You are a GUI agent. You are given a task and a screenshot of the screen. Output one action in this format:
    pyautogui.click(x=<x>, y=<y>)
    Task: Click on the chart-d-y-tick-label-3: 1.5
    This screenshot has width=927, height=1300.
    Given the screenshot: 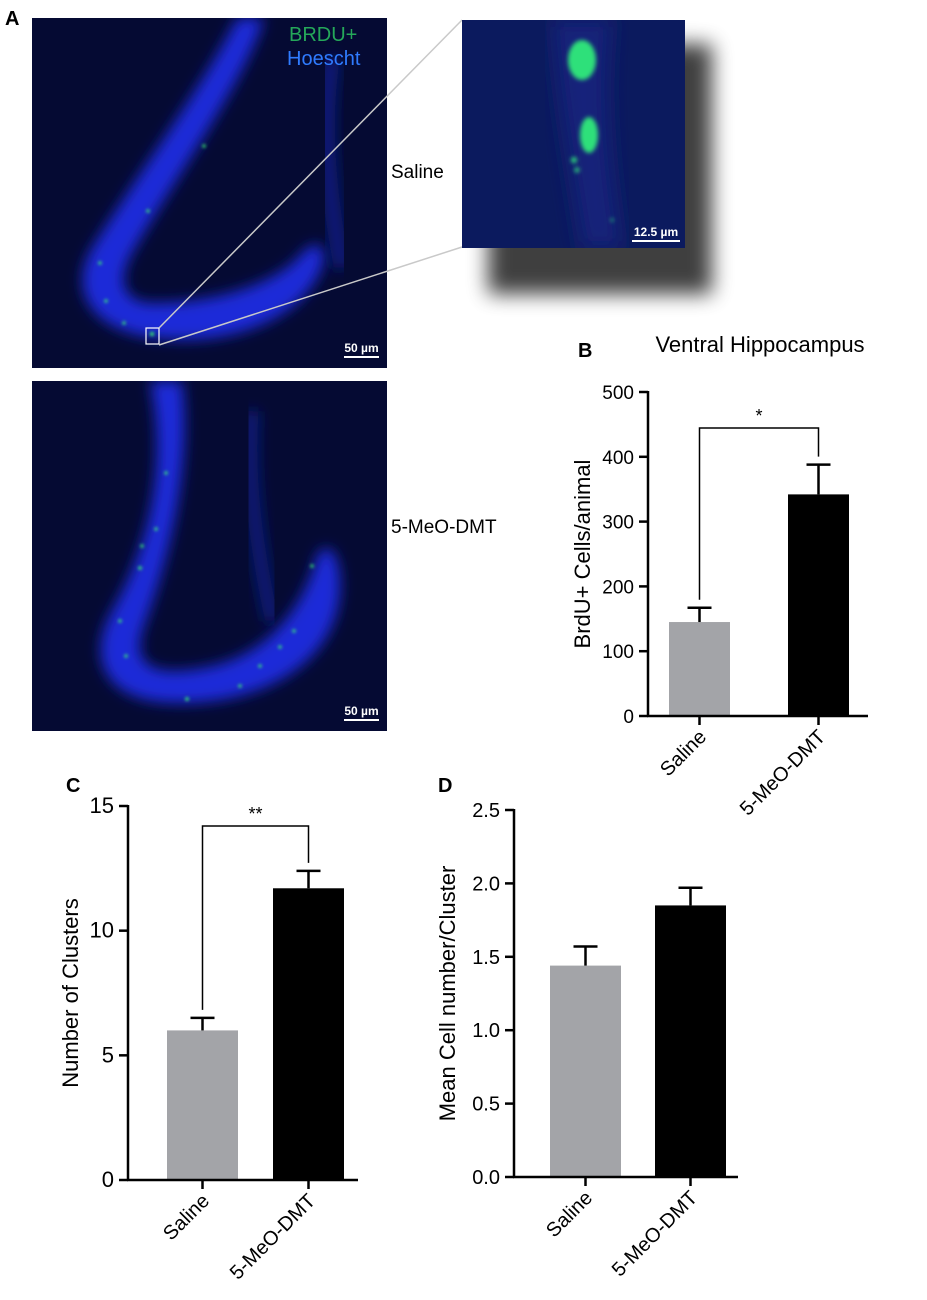 What is the action you would take?
    pyautogui.click(x=486, y=958)
    